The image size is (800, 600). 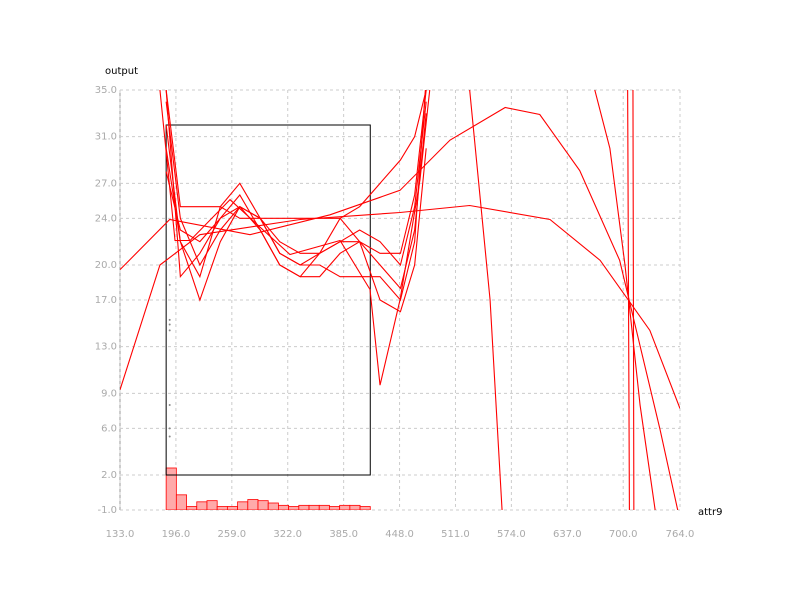 I want to click on x-tick-label: 322.0, so click(x=287, y=534).